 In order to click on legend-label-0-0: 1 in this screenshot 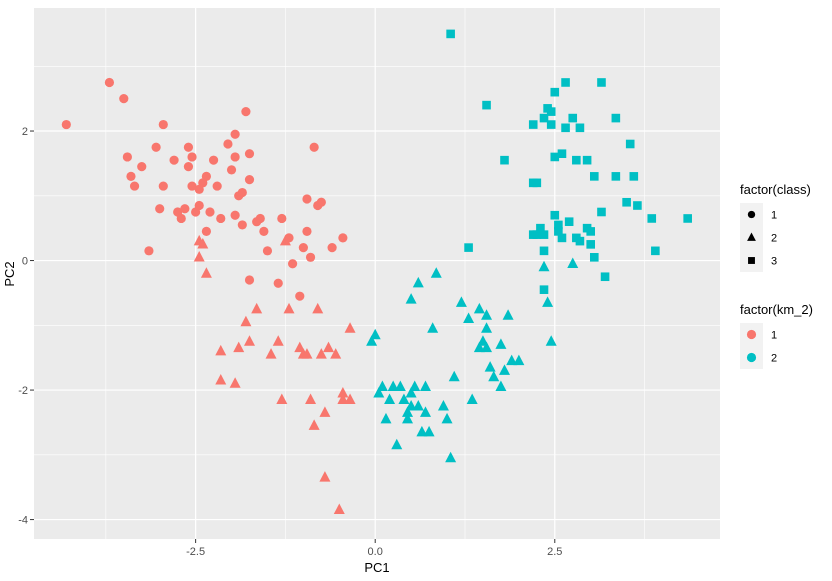, I will do `click(774, 216)`.